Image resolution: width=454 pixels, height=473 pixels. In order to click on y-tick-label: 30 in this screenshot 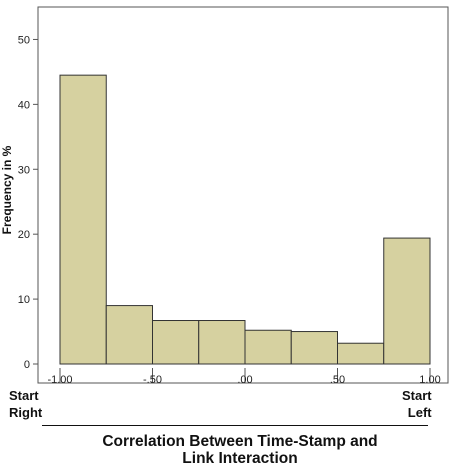, I will do `click(24, 170)`.